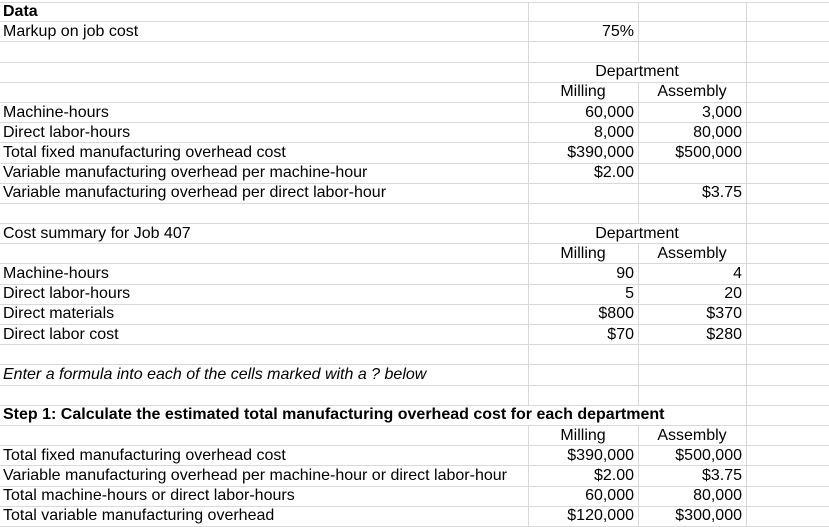  What do you see at coordinates (264, 335) in the screenshot?
I see `cell-row-label: Direct labor cost` at bounding box center [264, 335].